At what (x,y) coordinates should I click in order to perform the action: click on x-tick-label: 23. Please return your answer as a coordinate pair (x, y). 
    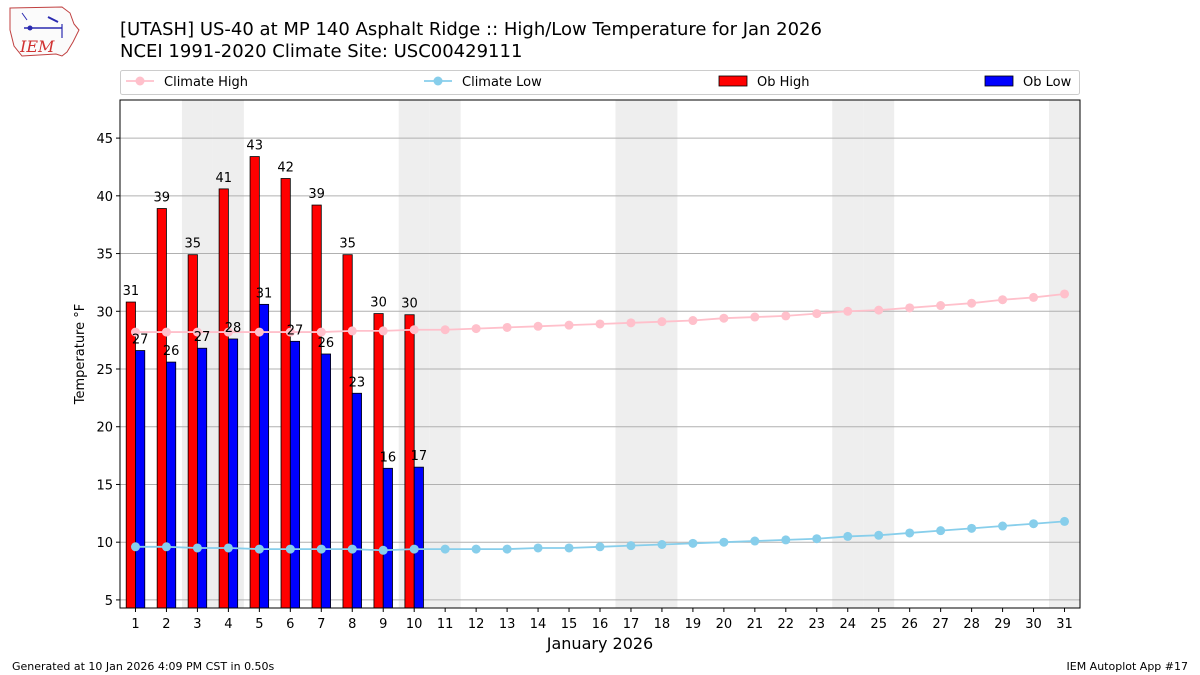
    Looking at the image, I should click on (817, 624).